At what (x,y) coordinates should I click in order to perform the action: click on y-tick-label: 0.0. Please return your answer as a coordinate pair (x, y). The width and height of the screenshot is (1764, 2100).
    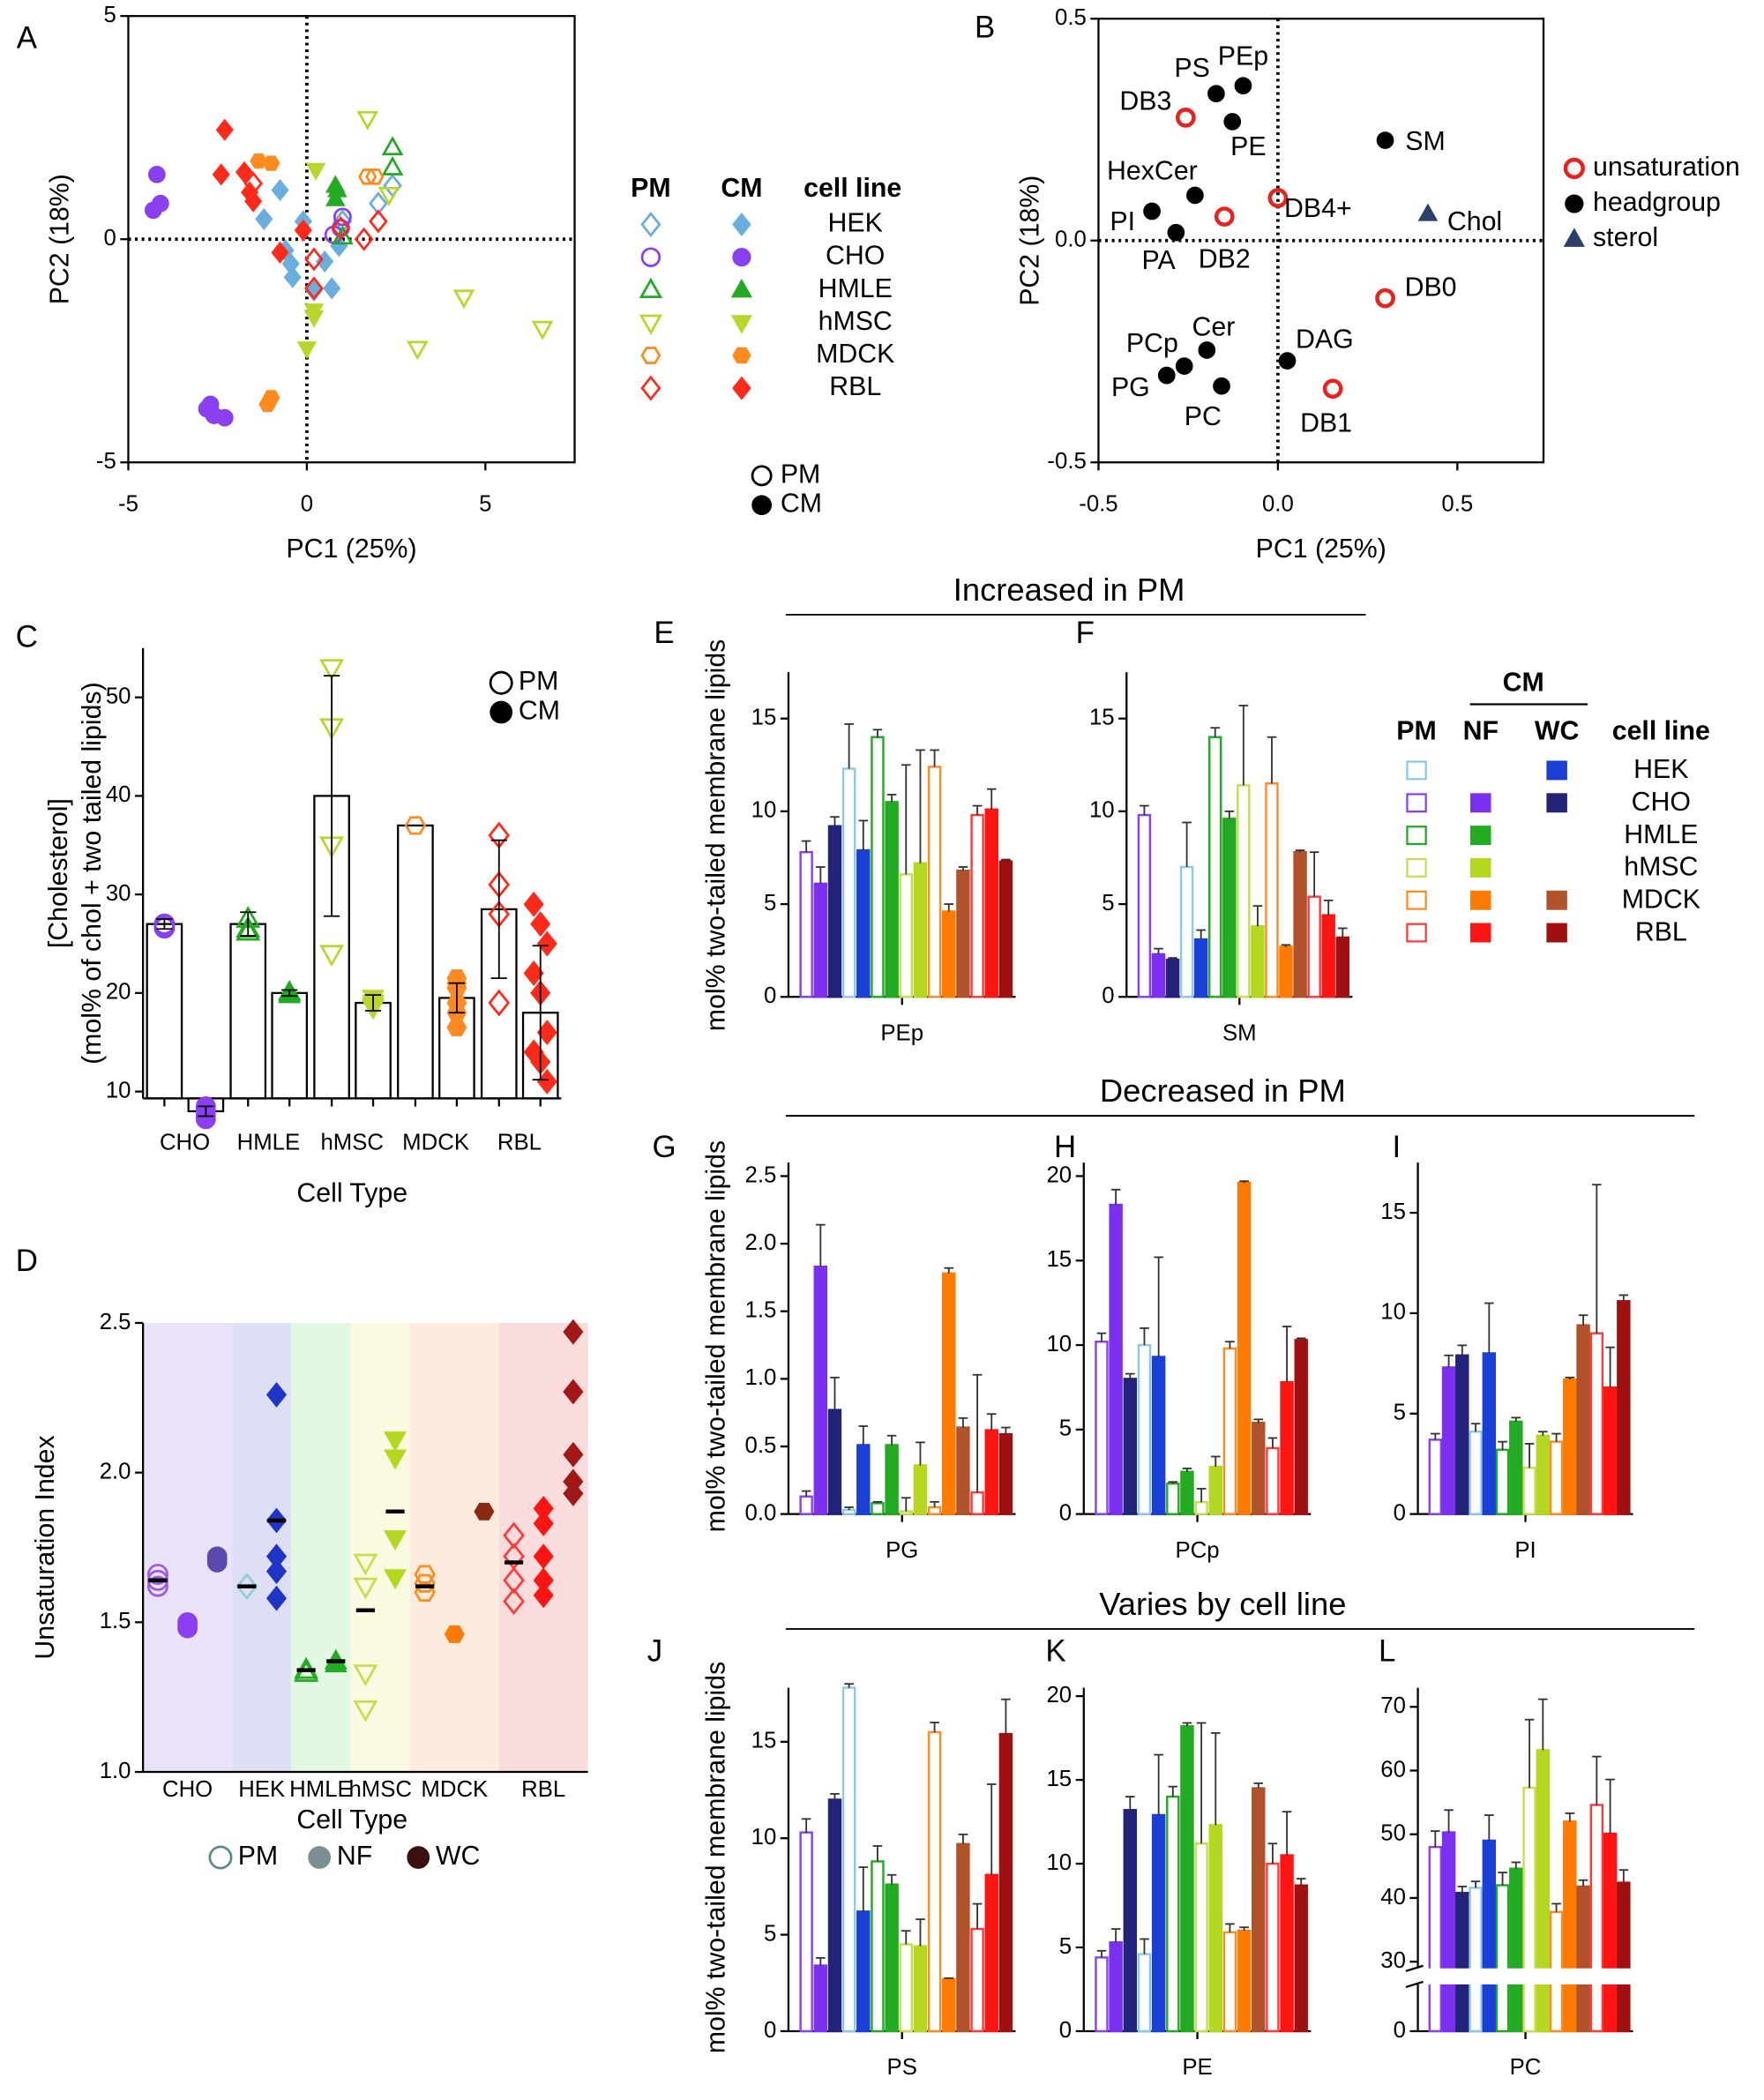
    Looking at the image, I should click on (1071, 240).